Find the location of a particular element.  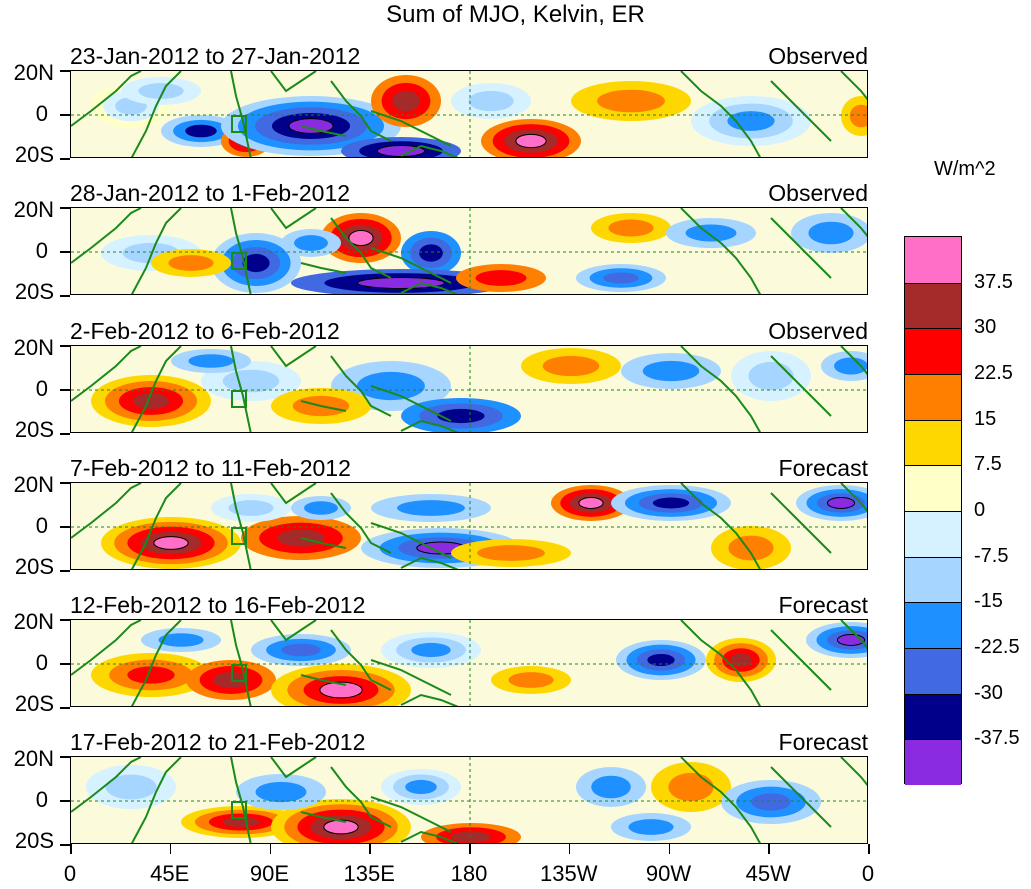

colorbar-label: -30 is located at coordinates (988, 692).